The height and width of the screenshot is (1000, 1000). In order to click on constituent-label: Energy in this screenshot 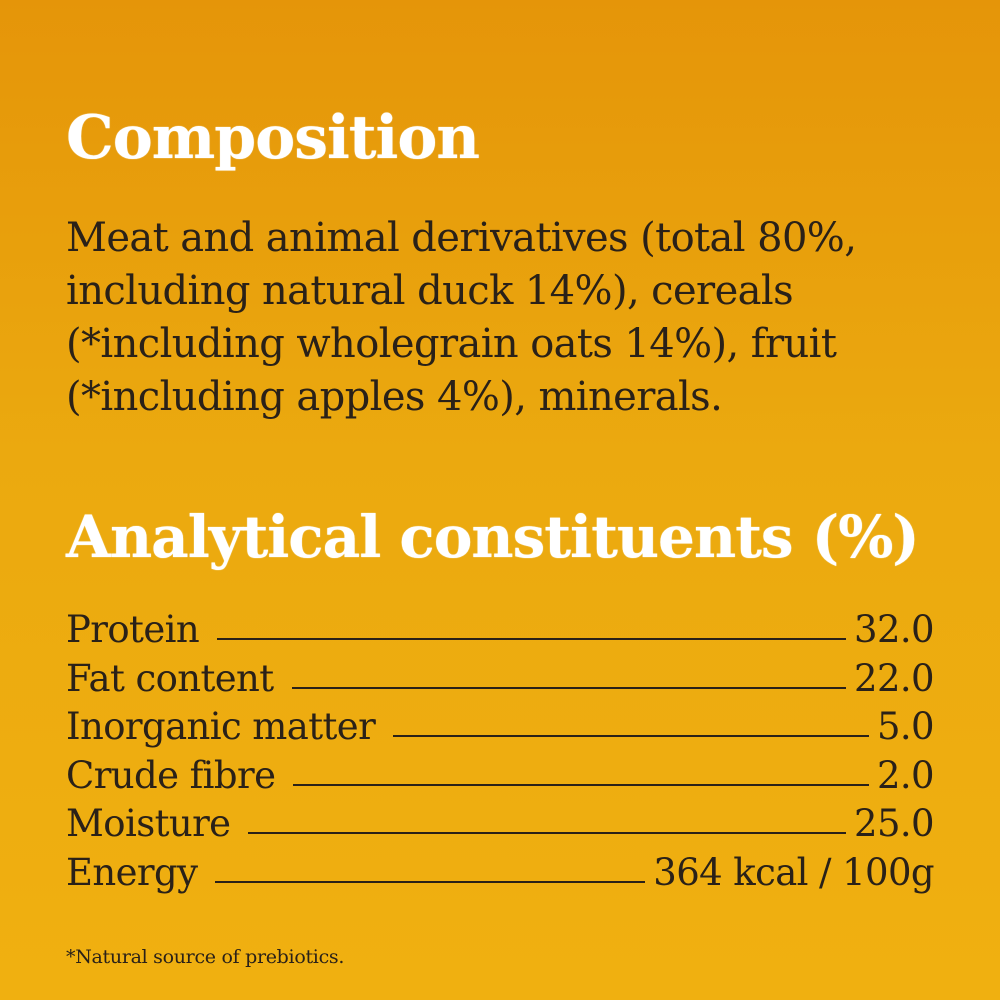, I will do `click(132, 872)`.